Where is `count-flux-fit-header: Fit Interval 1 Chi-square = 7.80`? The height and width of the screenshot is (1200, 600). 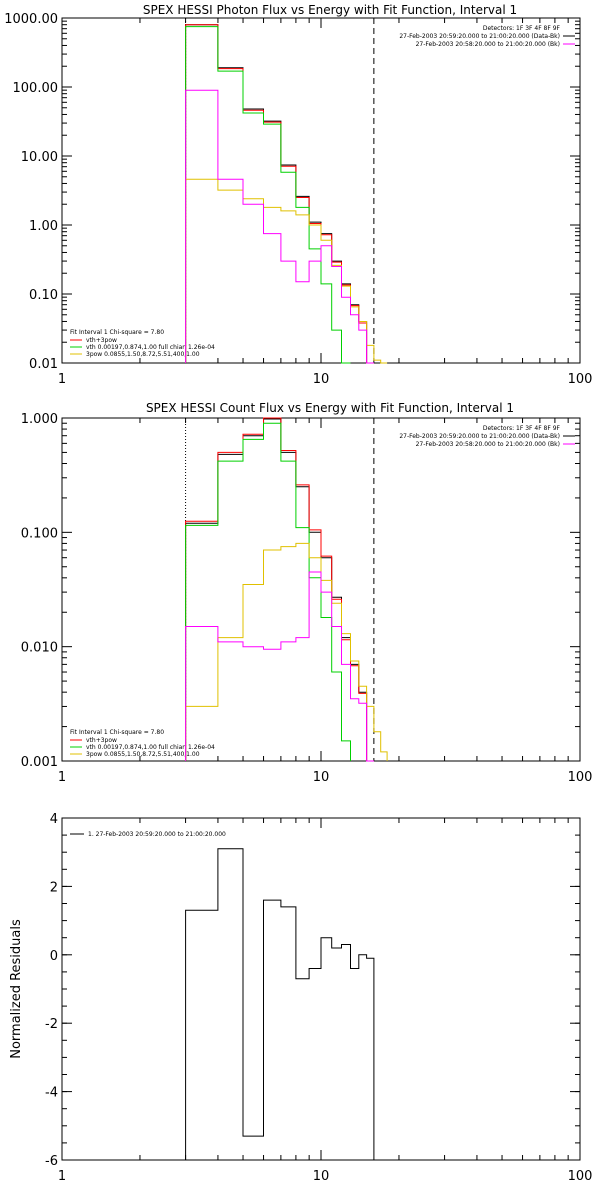
count-flux-fit-header: Fit Interval 1 Chi-square = 7.80 is located at coordinates (117, 732).